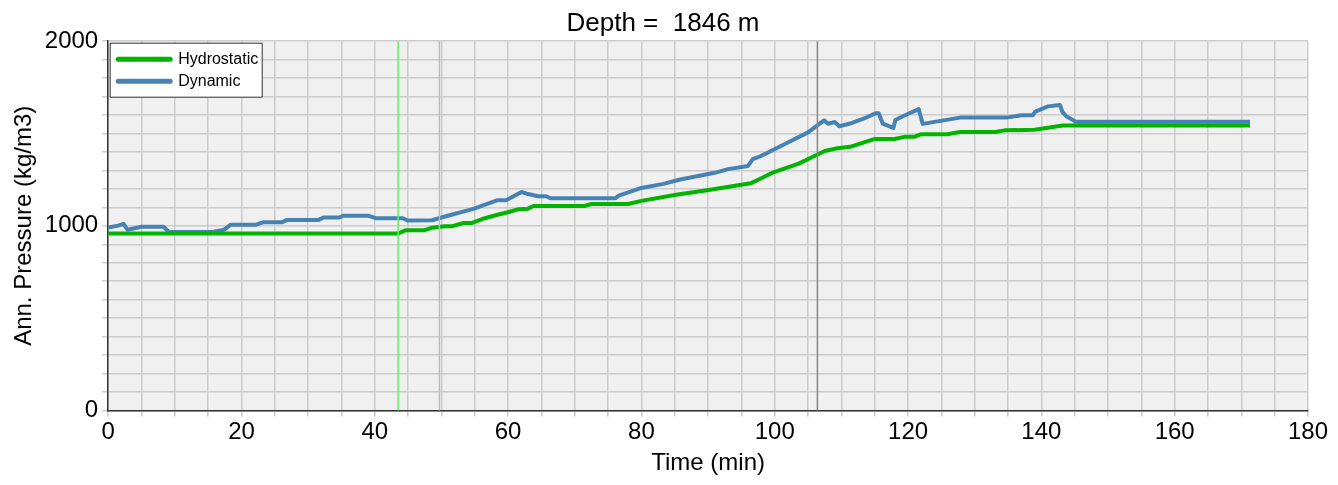 This screenshot has height=485, width=1338. Describe the element at coordinates (209, 80) in the screenshot. I see `legend-label: Dynamic` at that location.